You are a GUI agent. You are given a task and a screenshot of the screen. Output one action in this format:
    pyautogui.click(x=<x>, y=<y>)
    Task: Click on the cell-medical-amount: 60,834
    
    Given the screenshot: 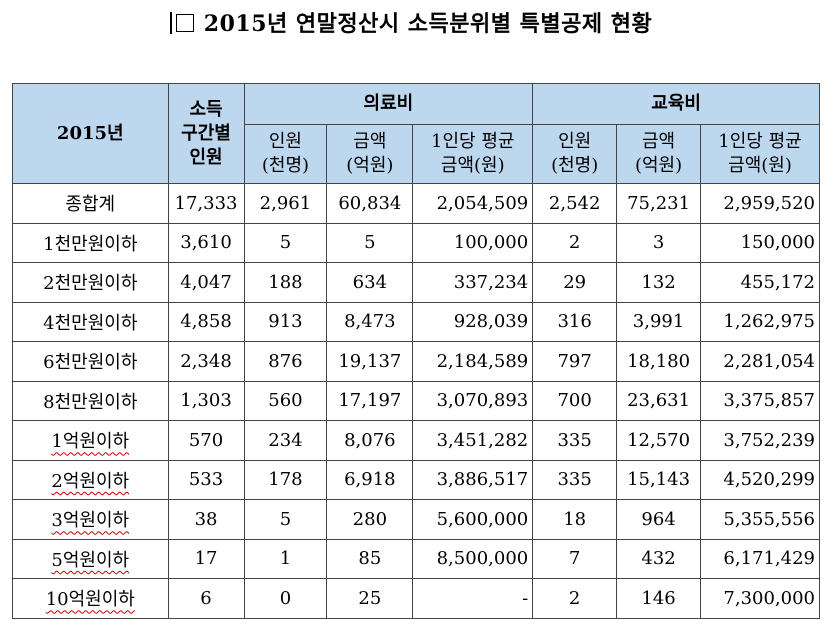 What is the action you would take?
    pyautogui.click(x=370, y=203)
    